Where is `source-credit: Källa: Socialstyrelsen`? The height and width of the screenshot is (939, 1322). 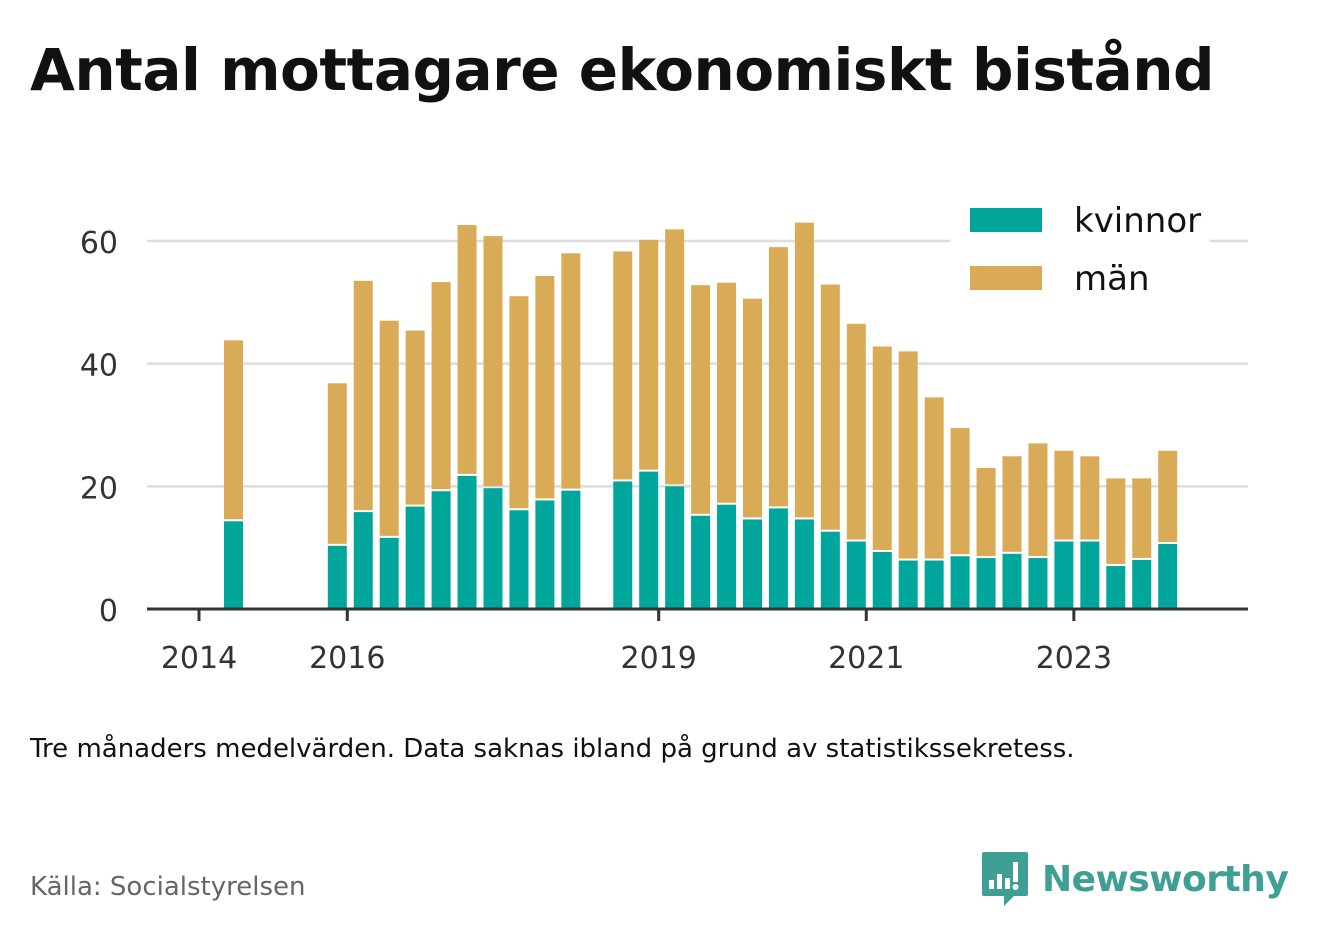
source-credit: Källa: Socialstyrelsen is located at coordinates (168, 887).